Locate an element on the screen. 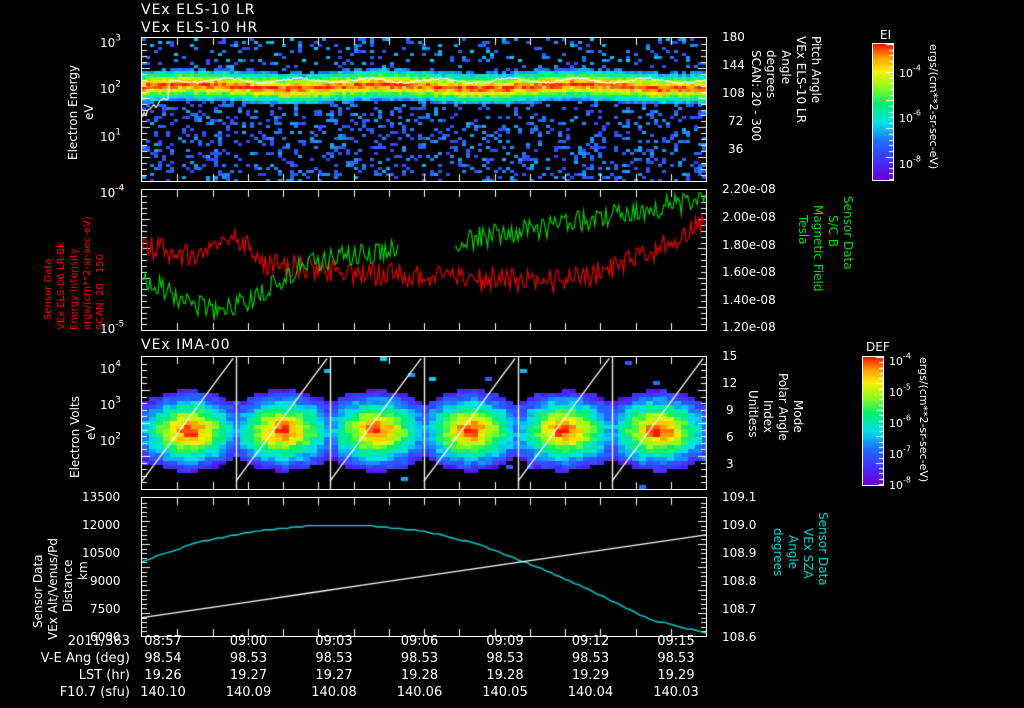 The height and width of the screenshot is (708, 1024). panel2-left-axis-label-2: VEx ELS-06 LR-Bk is located at coordinates (61, 285).